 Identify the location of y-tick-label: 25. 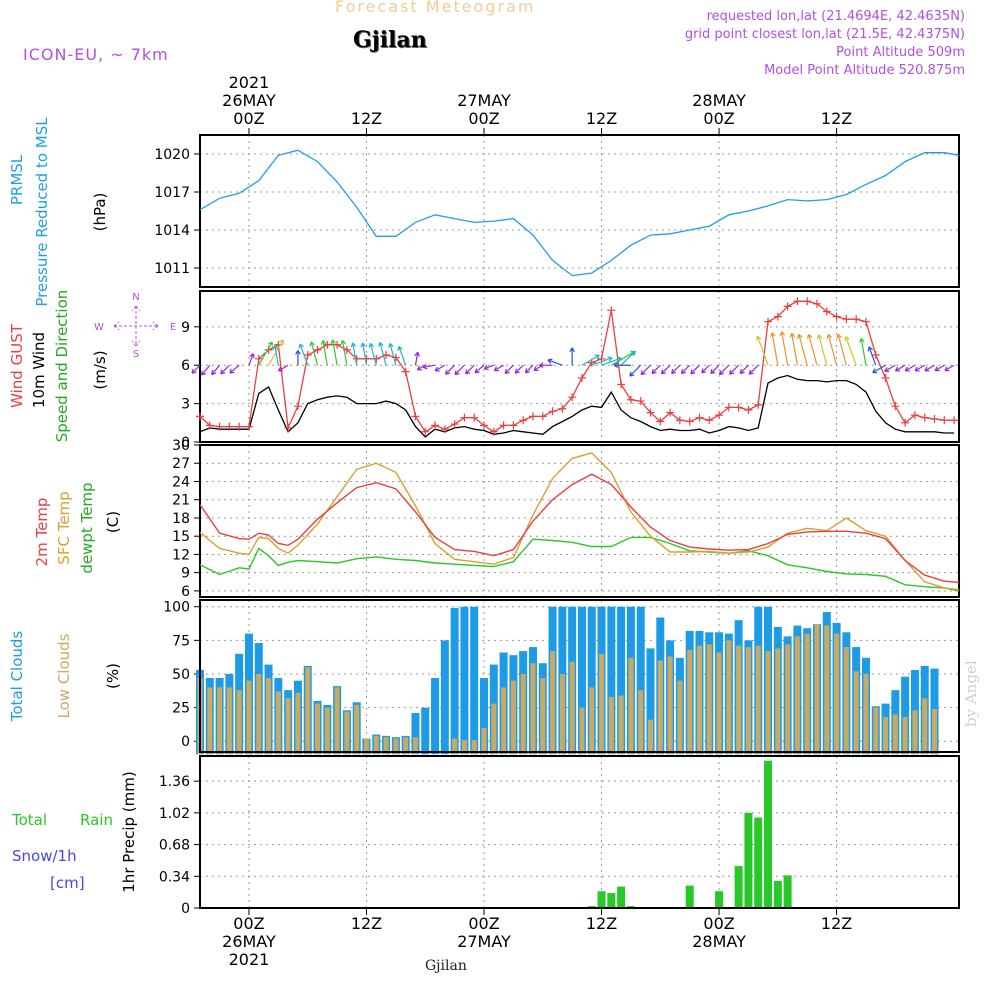
(181, 709).